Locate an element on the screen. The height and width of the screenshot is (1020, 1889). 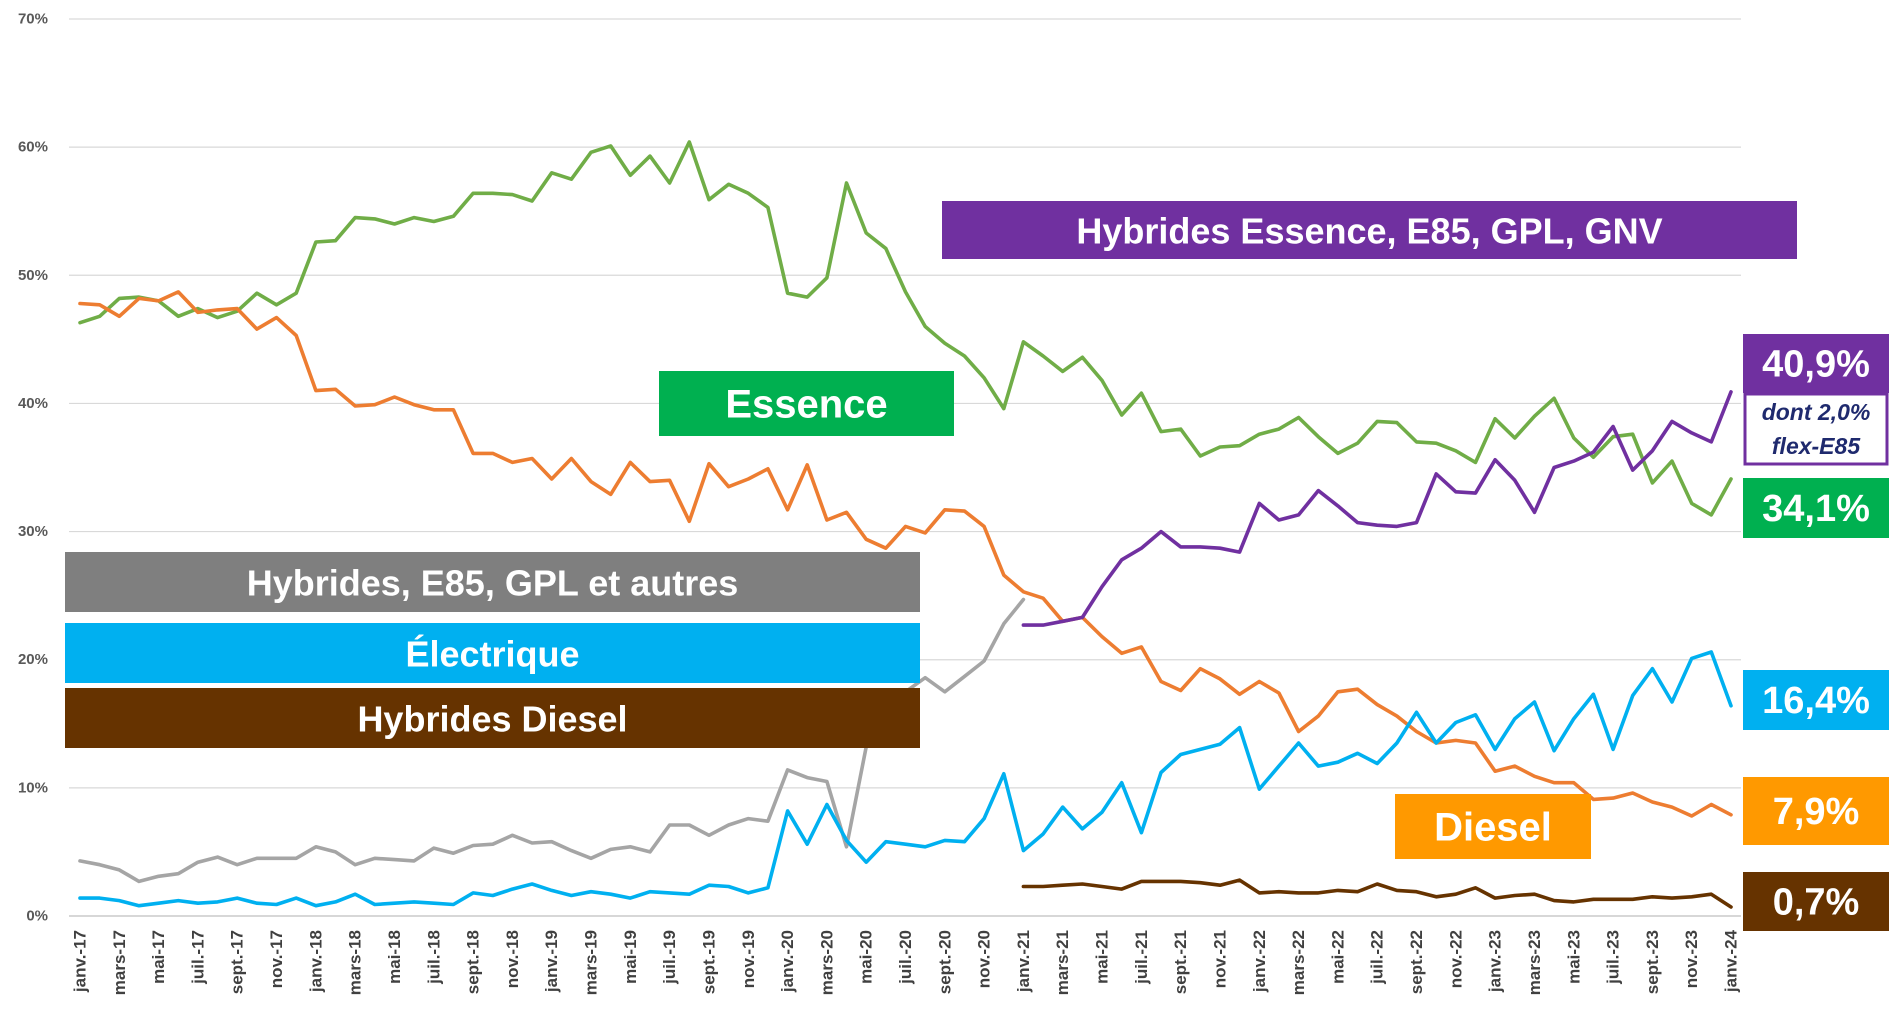
y-tick-label: 20% is located at coordinates (33, 659).